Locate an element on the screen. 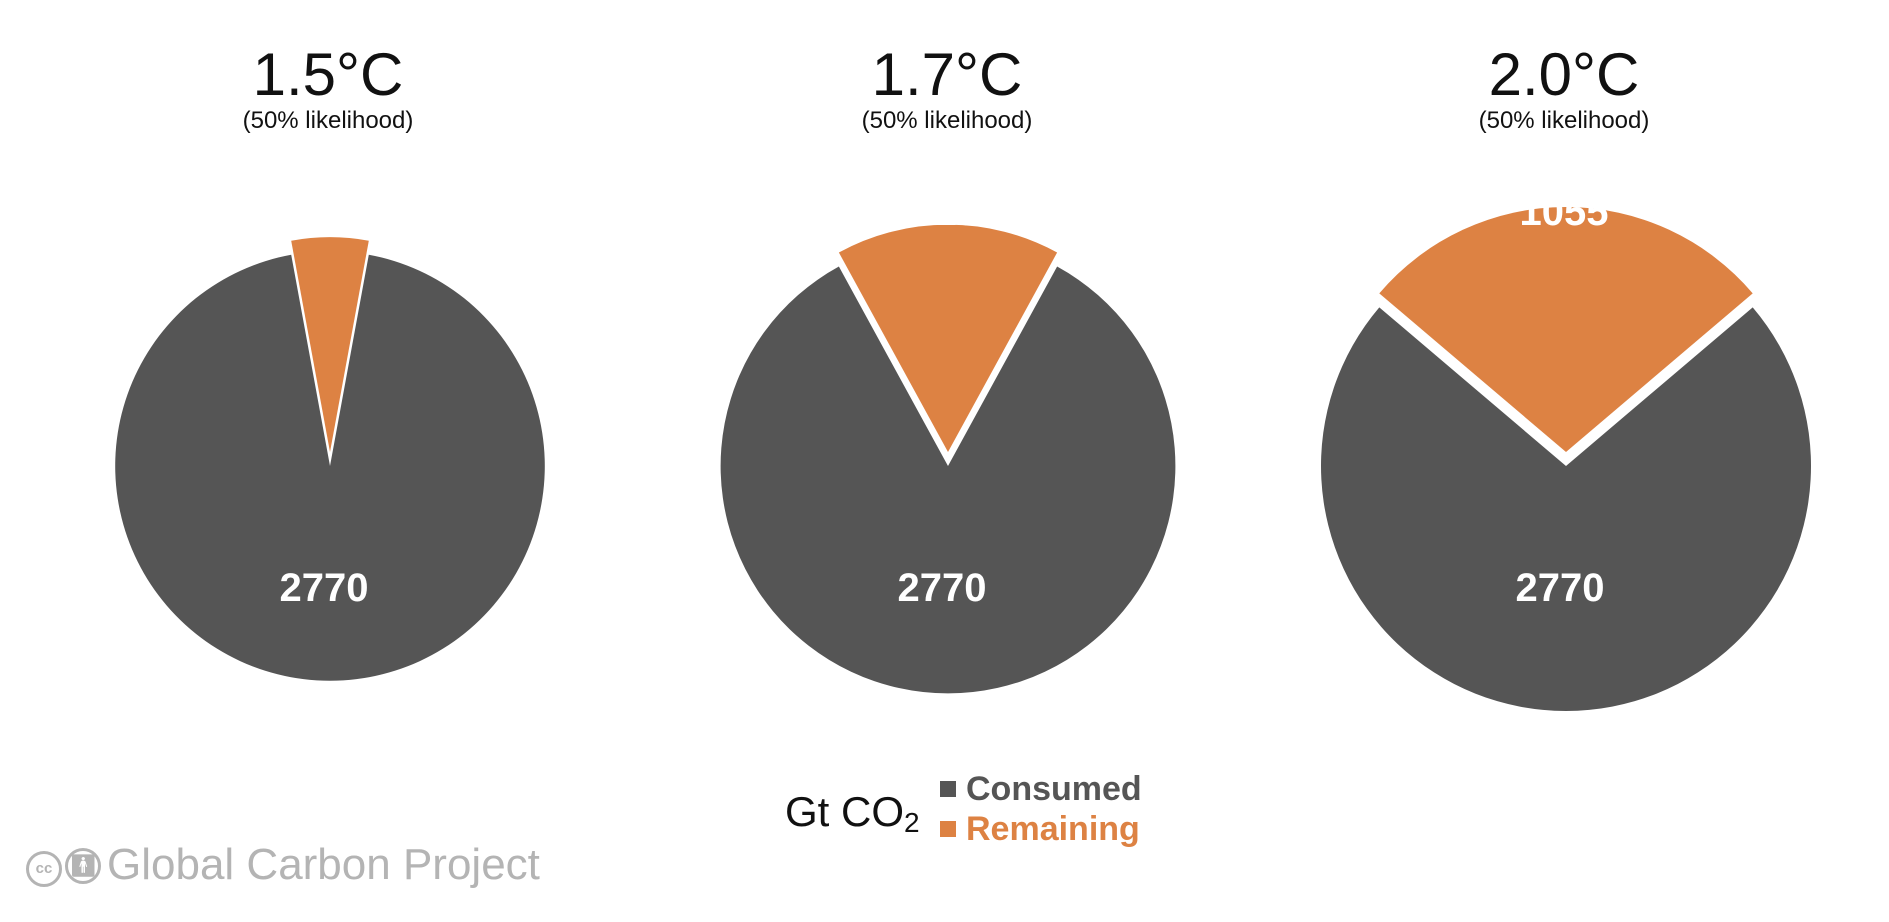 The width and height of the screenshot is (1889, 922). pie-2: 2770 525 is located at coordinates (948, 442).